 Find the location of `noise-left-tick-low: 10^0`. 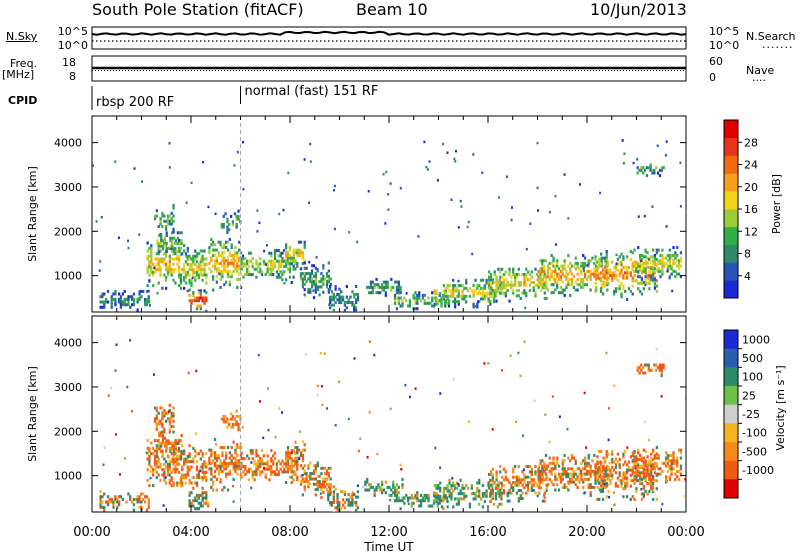

noise-left-tick-low: 10^0 is located at coordinates (73, 45).